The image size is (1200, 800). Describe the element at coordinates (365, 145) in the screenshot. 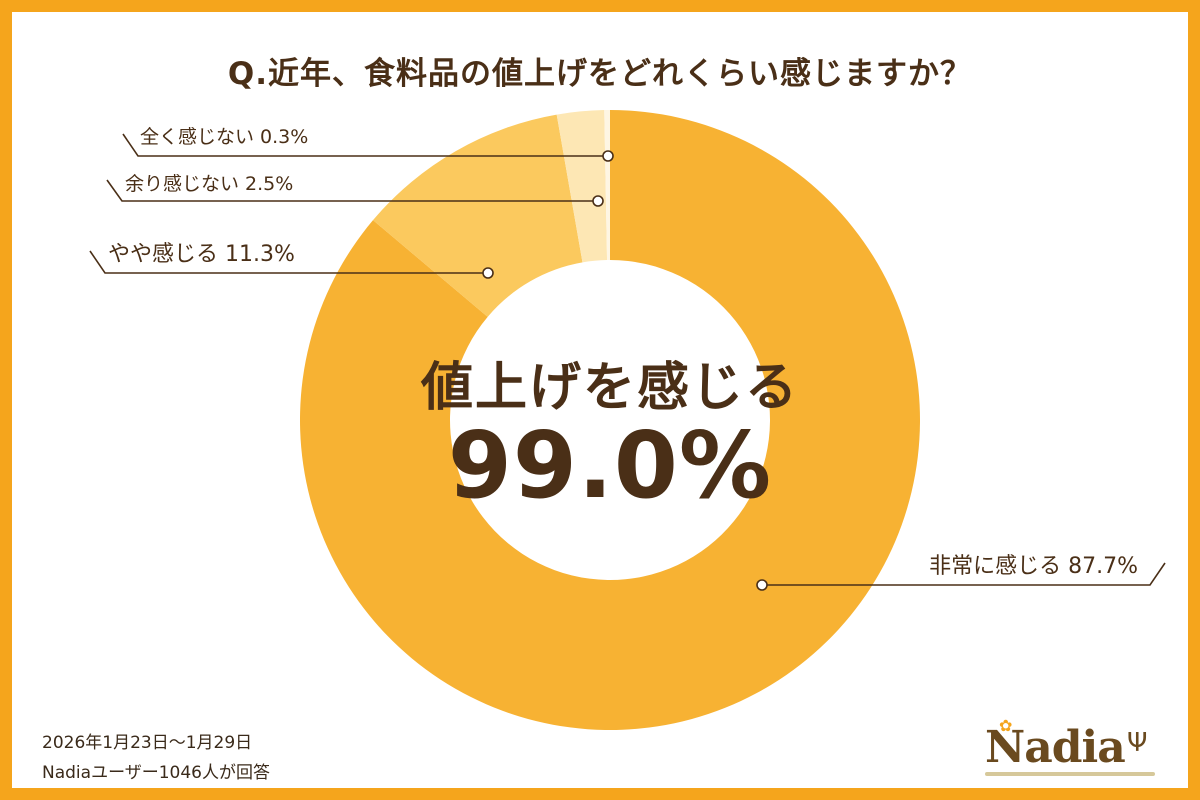

I see `leader-line-none` at that location.